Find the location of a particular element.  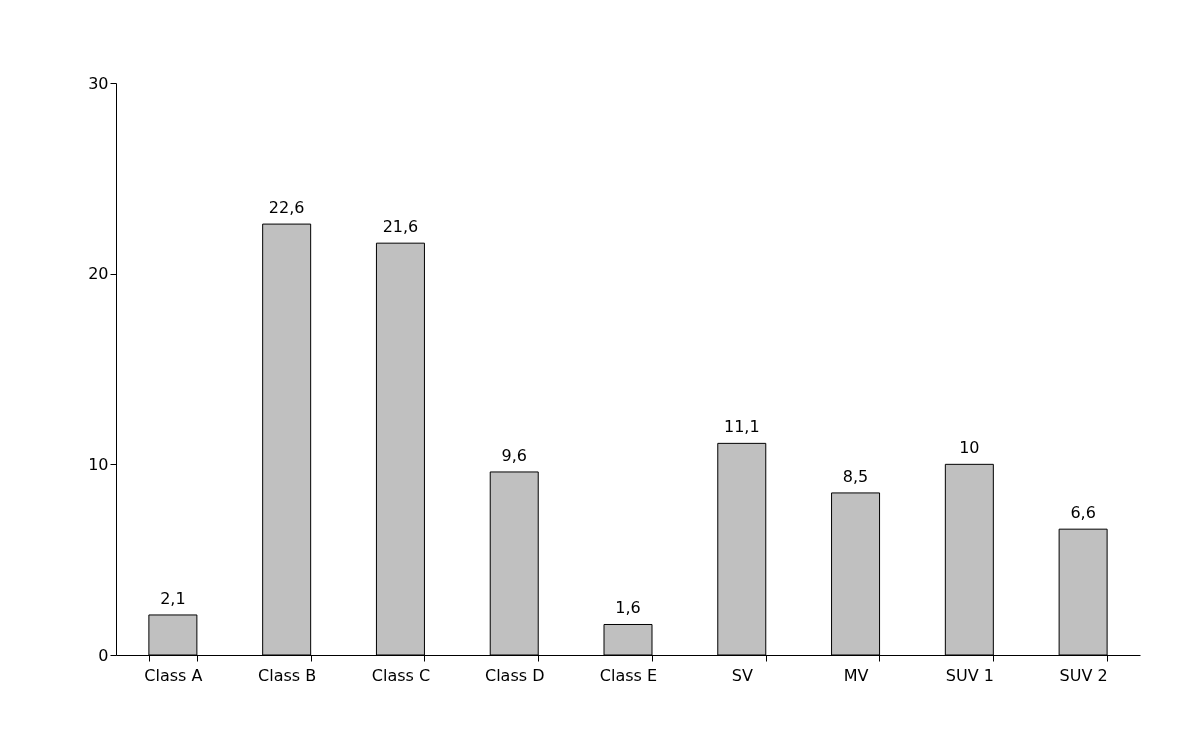

x-tick-label: Class B is located at coordinates (287, 675).